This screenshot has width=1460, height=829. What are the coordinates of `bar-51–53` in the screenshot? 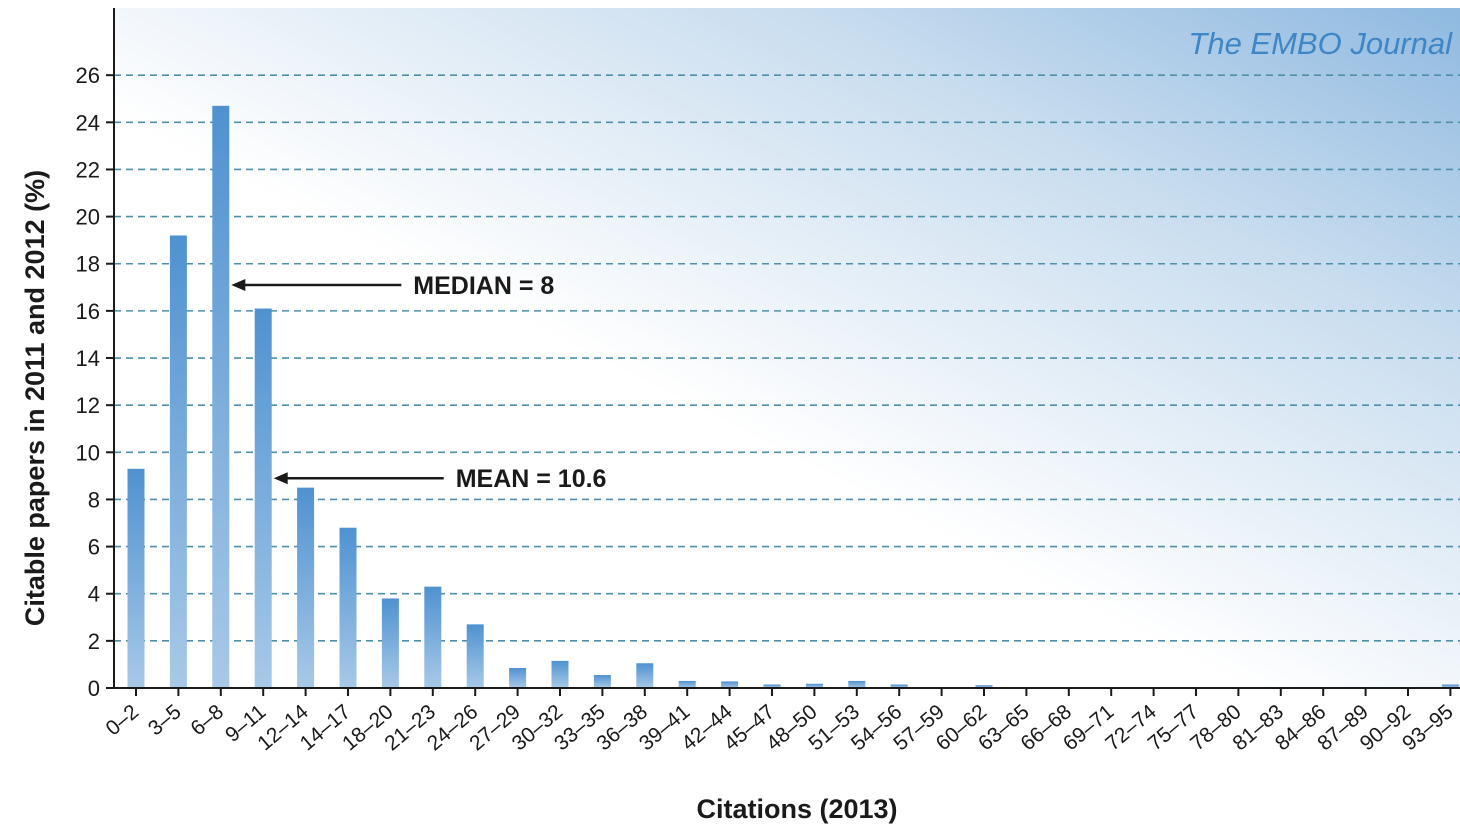 It's located at (857, 684).